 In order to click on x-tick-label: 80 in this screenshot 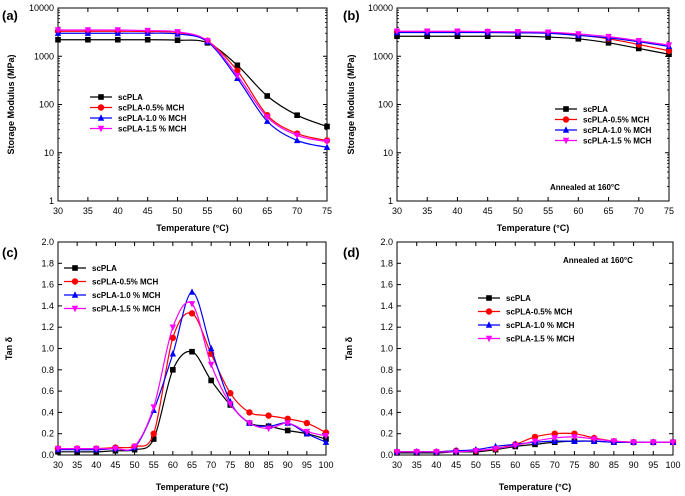, I will do `click(249, 465)`.